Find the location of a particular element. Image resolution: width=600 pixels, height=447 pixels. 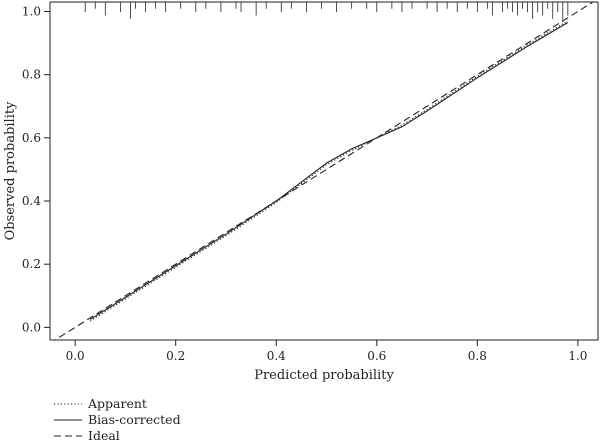

x-tick-label: 0.4 is located at coordinates (276, 356).